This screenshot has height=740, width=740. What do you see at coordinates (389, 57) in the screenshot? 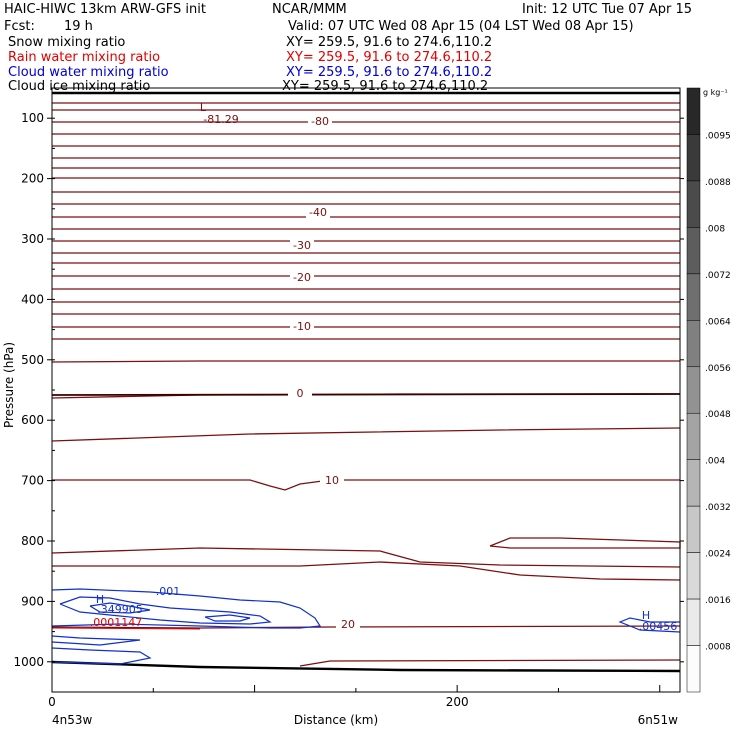
I see `field-xy-rain: XY= 259.5, 91.6 to 274.6,110.2` at bounding box center [389, 57].